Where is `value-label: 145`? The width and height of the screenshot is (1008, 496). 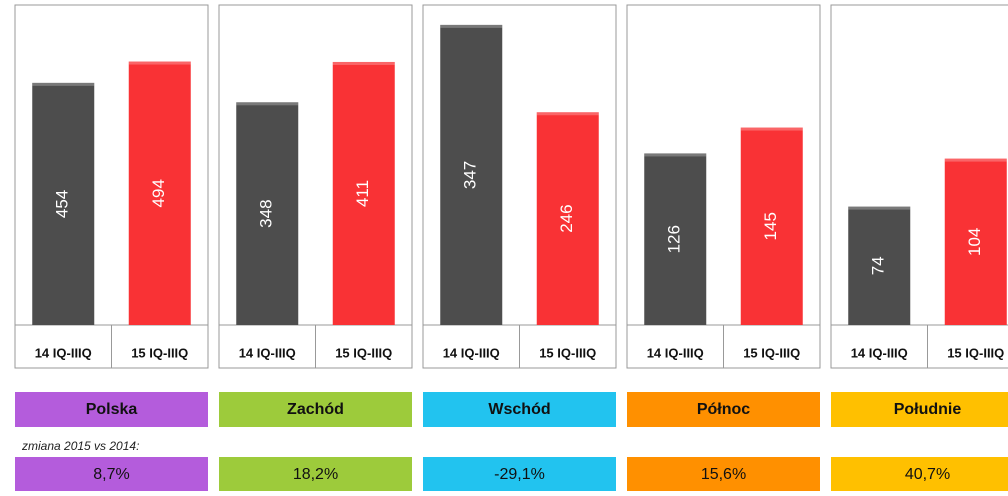
value-label: 145 is located at coordinates (770, 226).